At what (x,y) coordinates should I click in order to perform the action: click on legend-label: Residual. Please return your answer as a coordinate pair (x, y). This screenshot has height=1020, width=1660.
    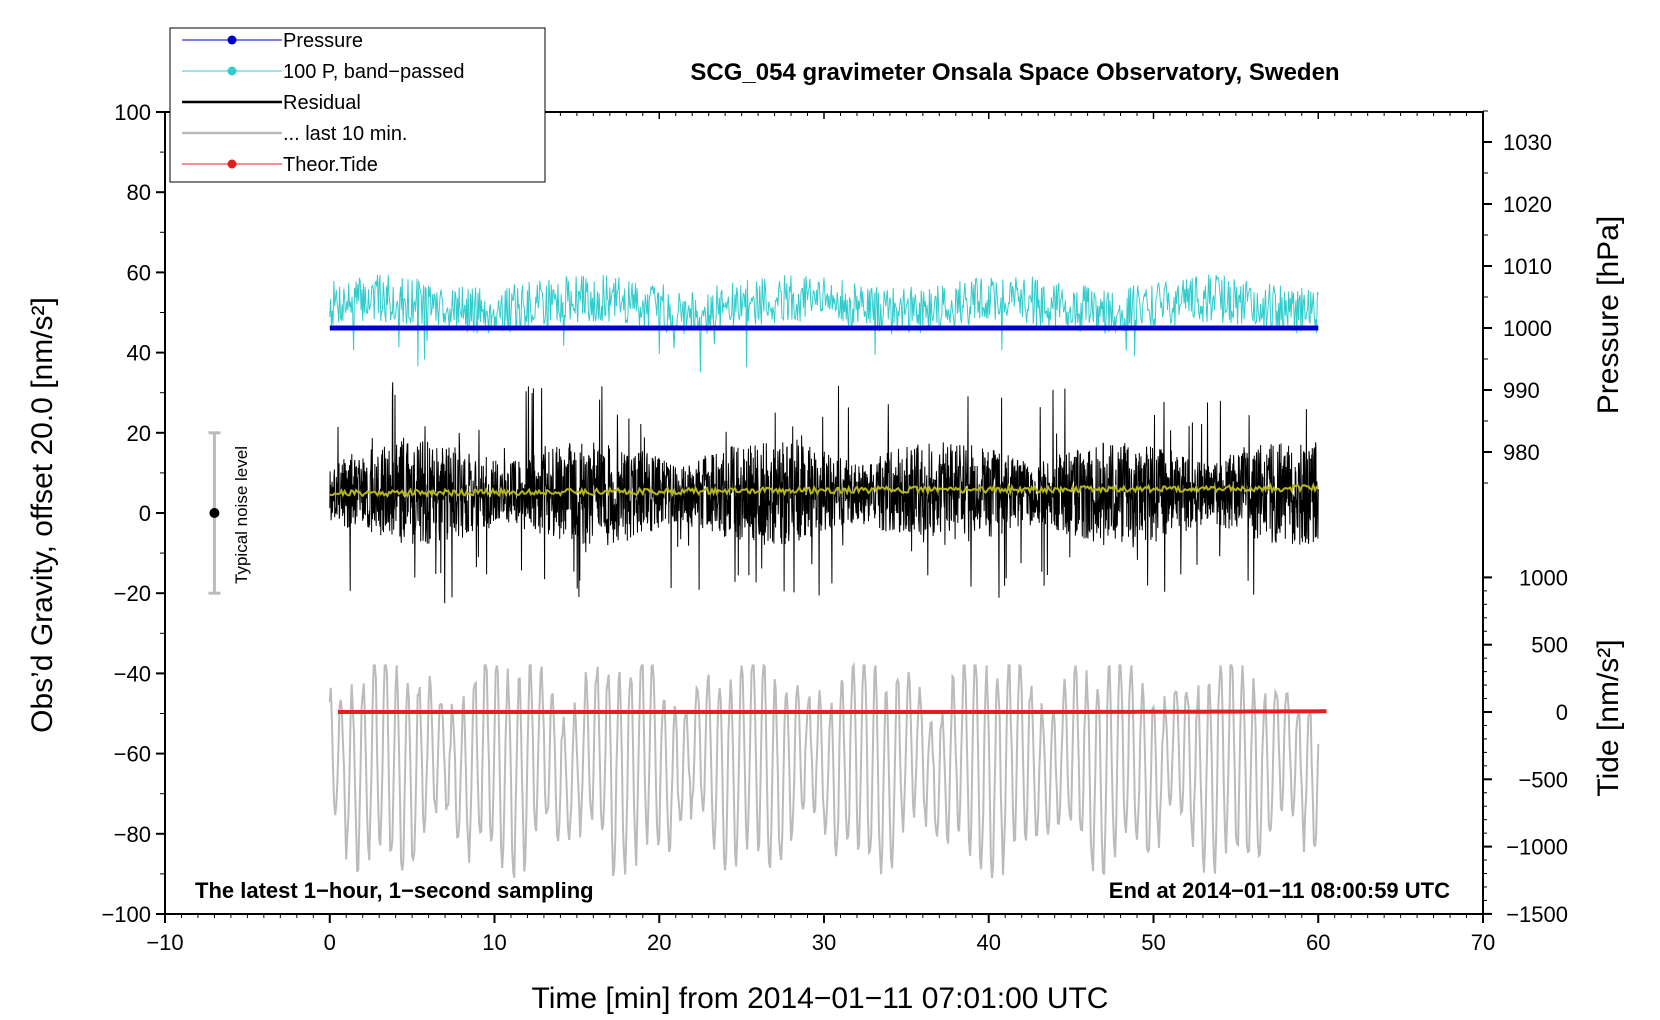
    Looking at the image, I should click on (322, 103).